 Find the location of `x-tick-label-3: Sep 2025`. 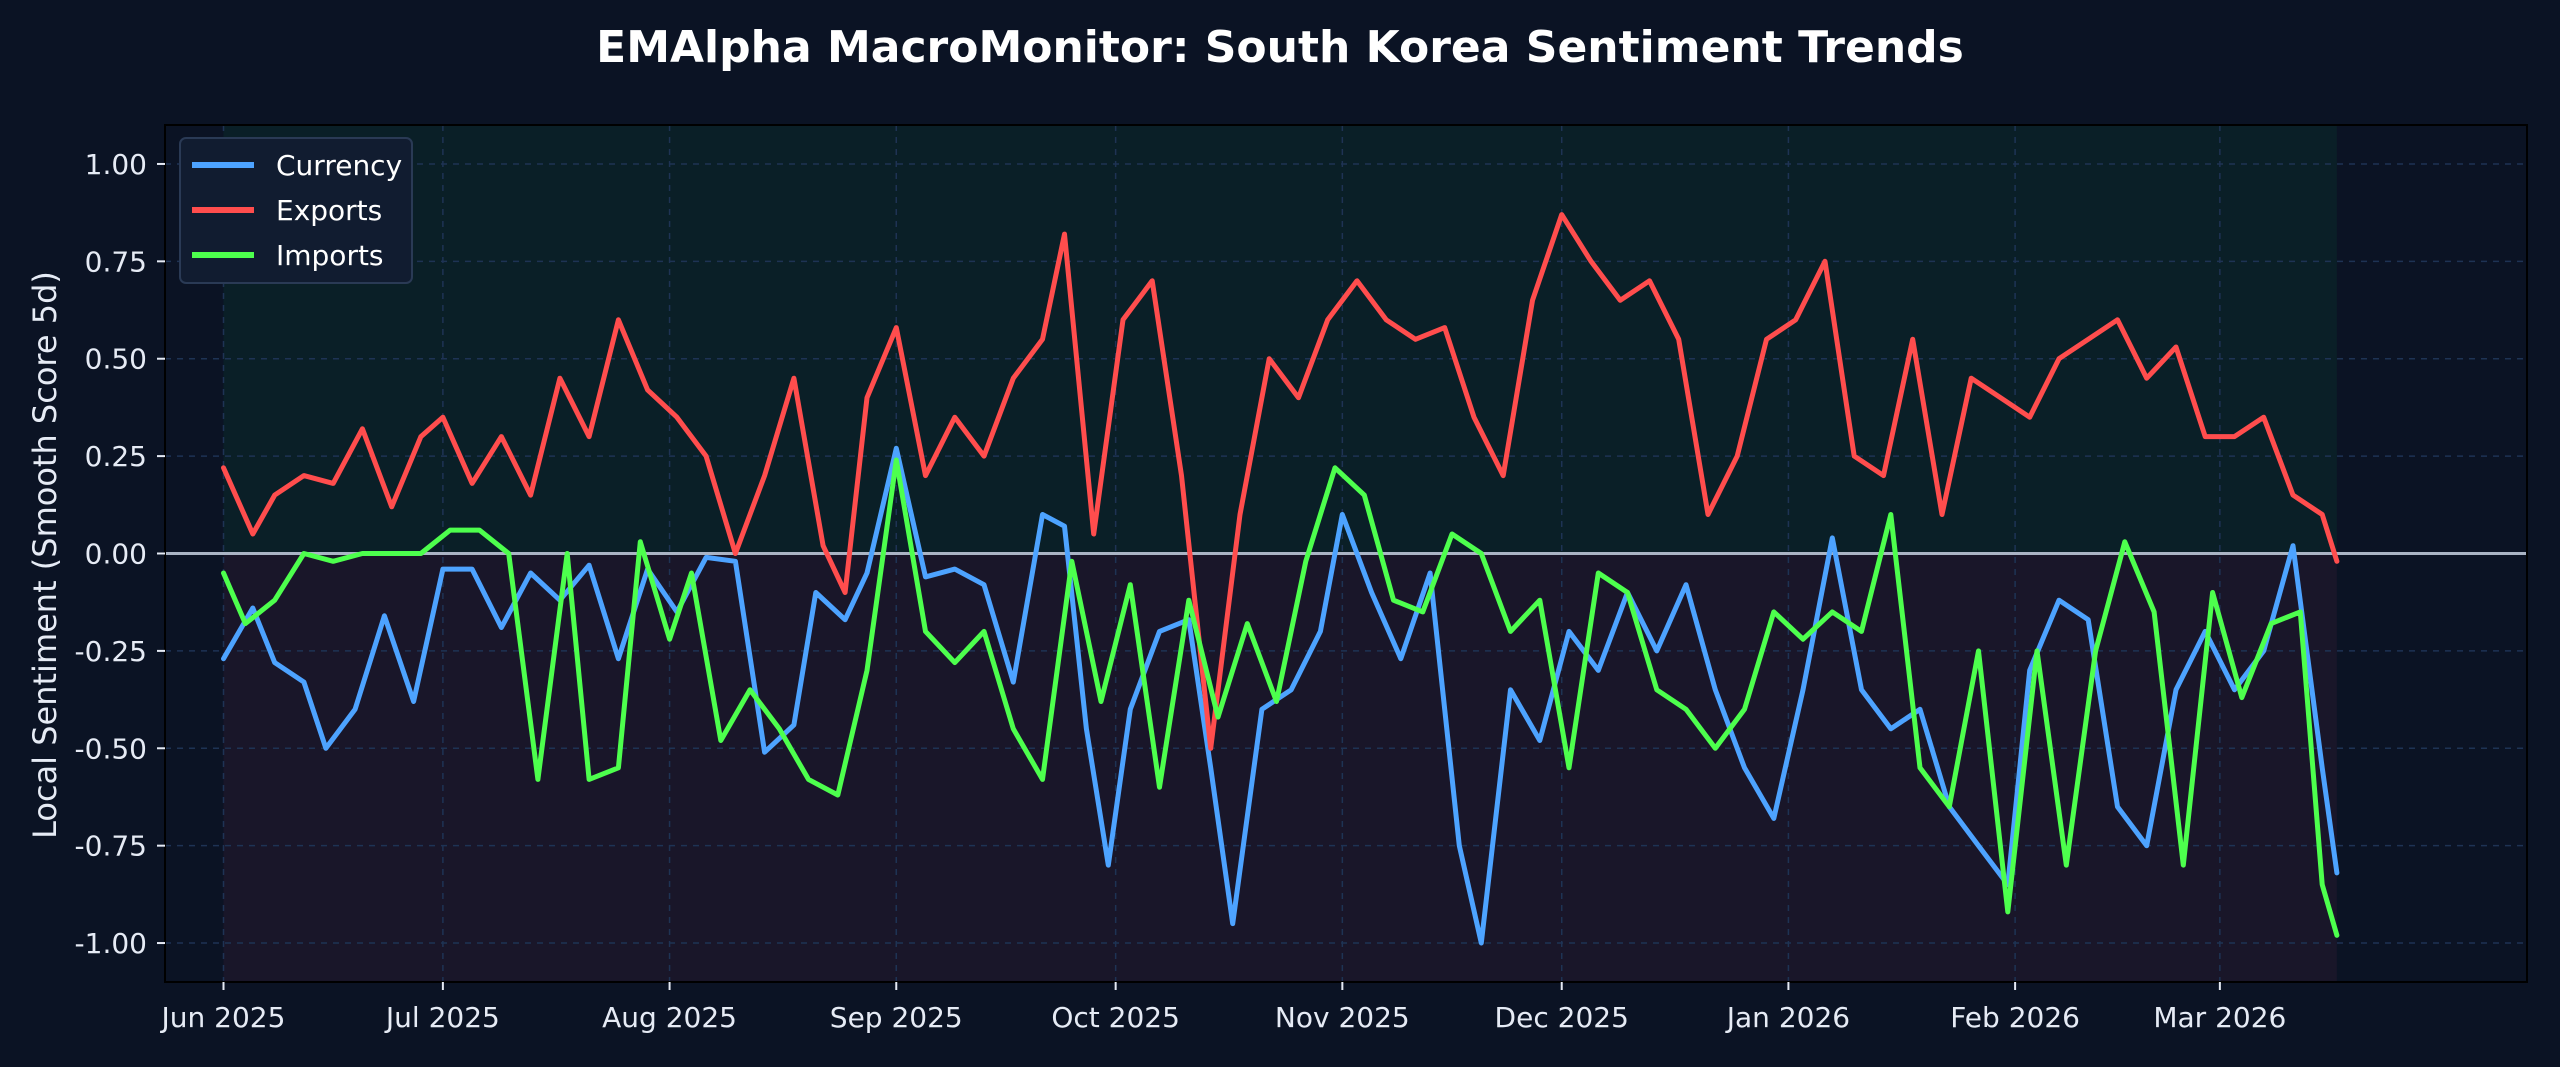

x-tick-label-3: Sep 2025 is located at coordinates (896, 1017).